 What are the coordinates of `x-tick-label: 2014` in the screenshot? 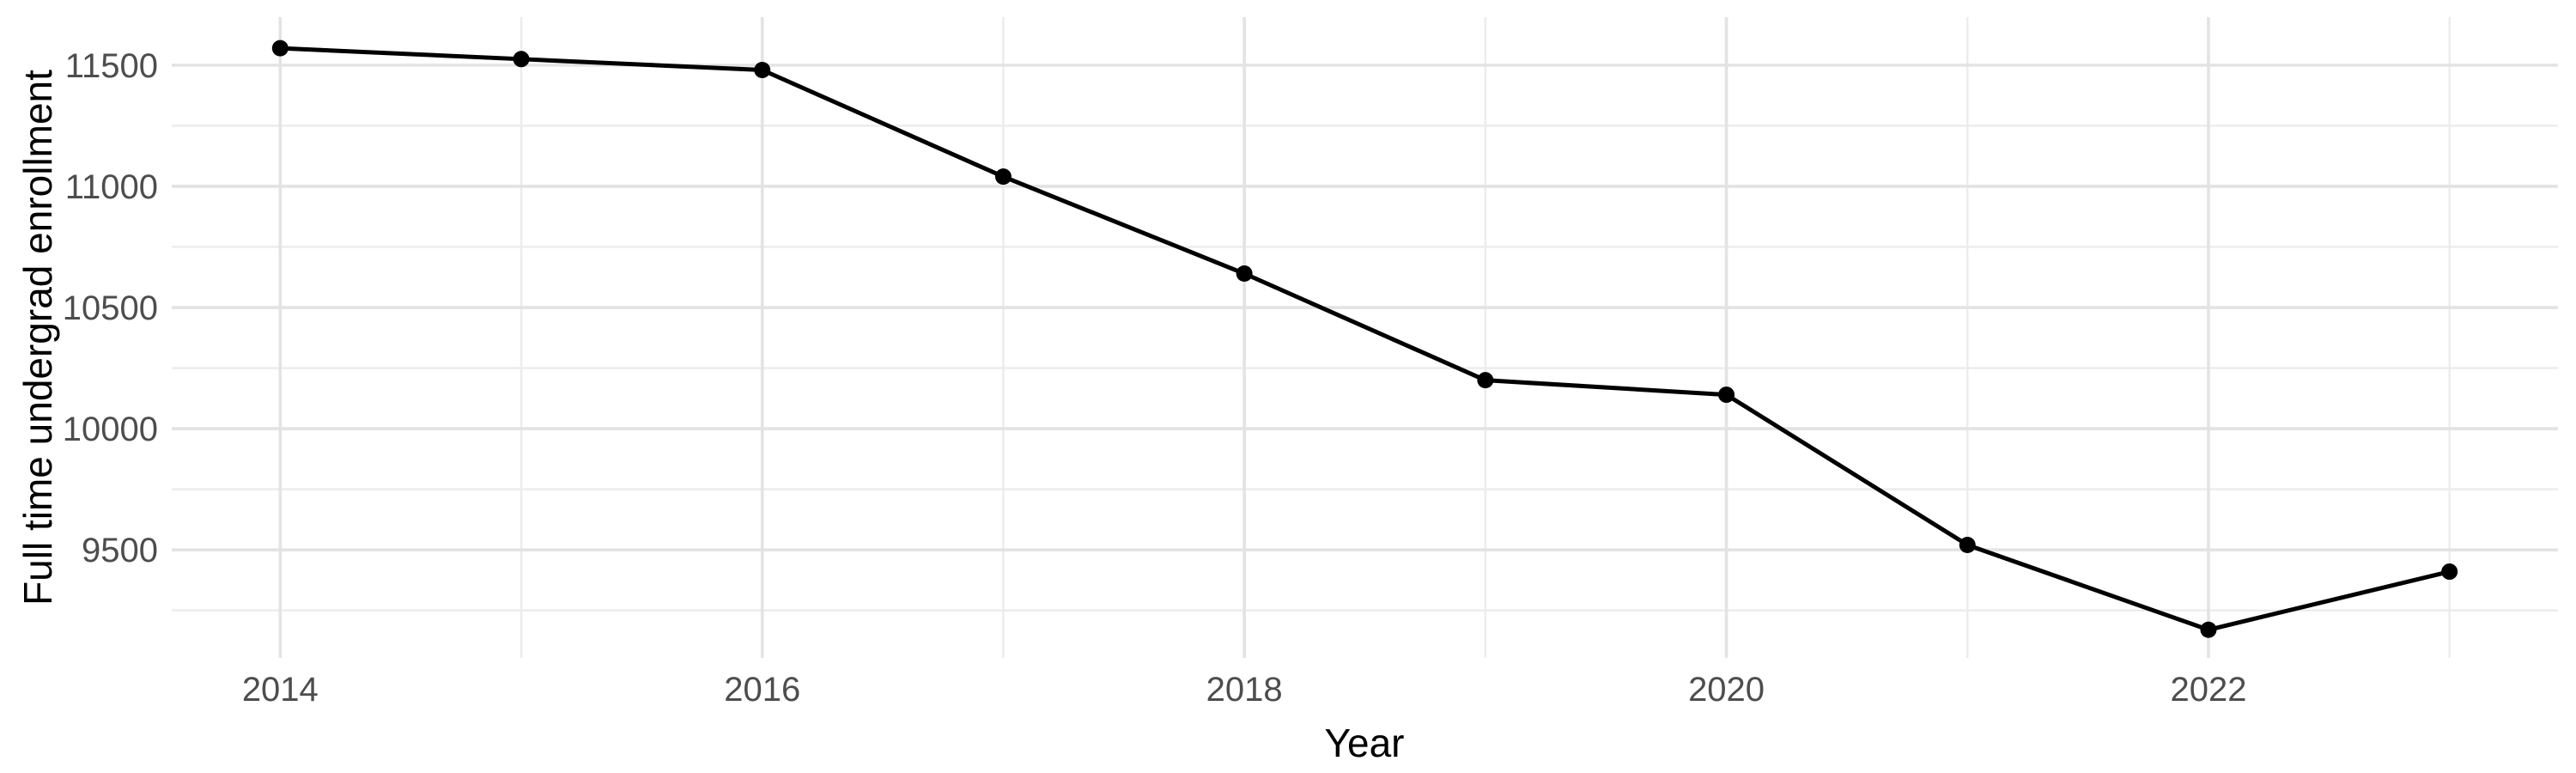 It's located at (280, 690).